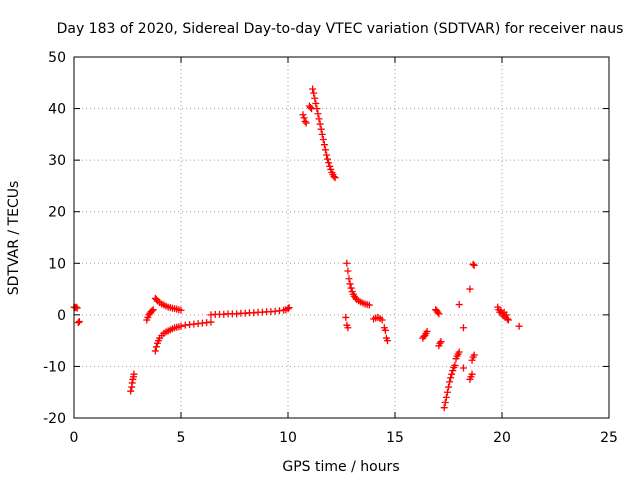  I want to click on x-tick-label: 15, so click(395, 438).